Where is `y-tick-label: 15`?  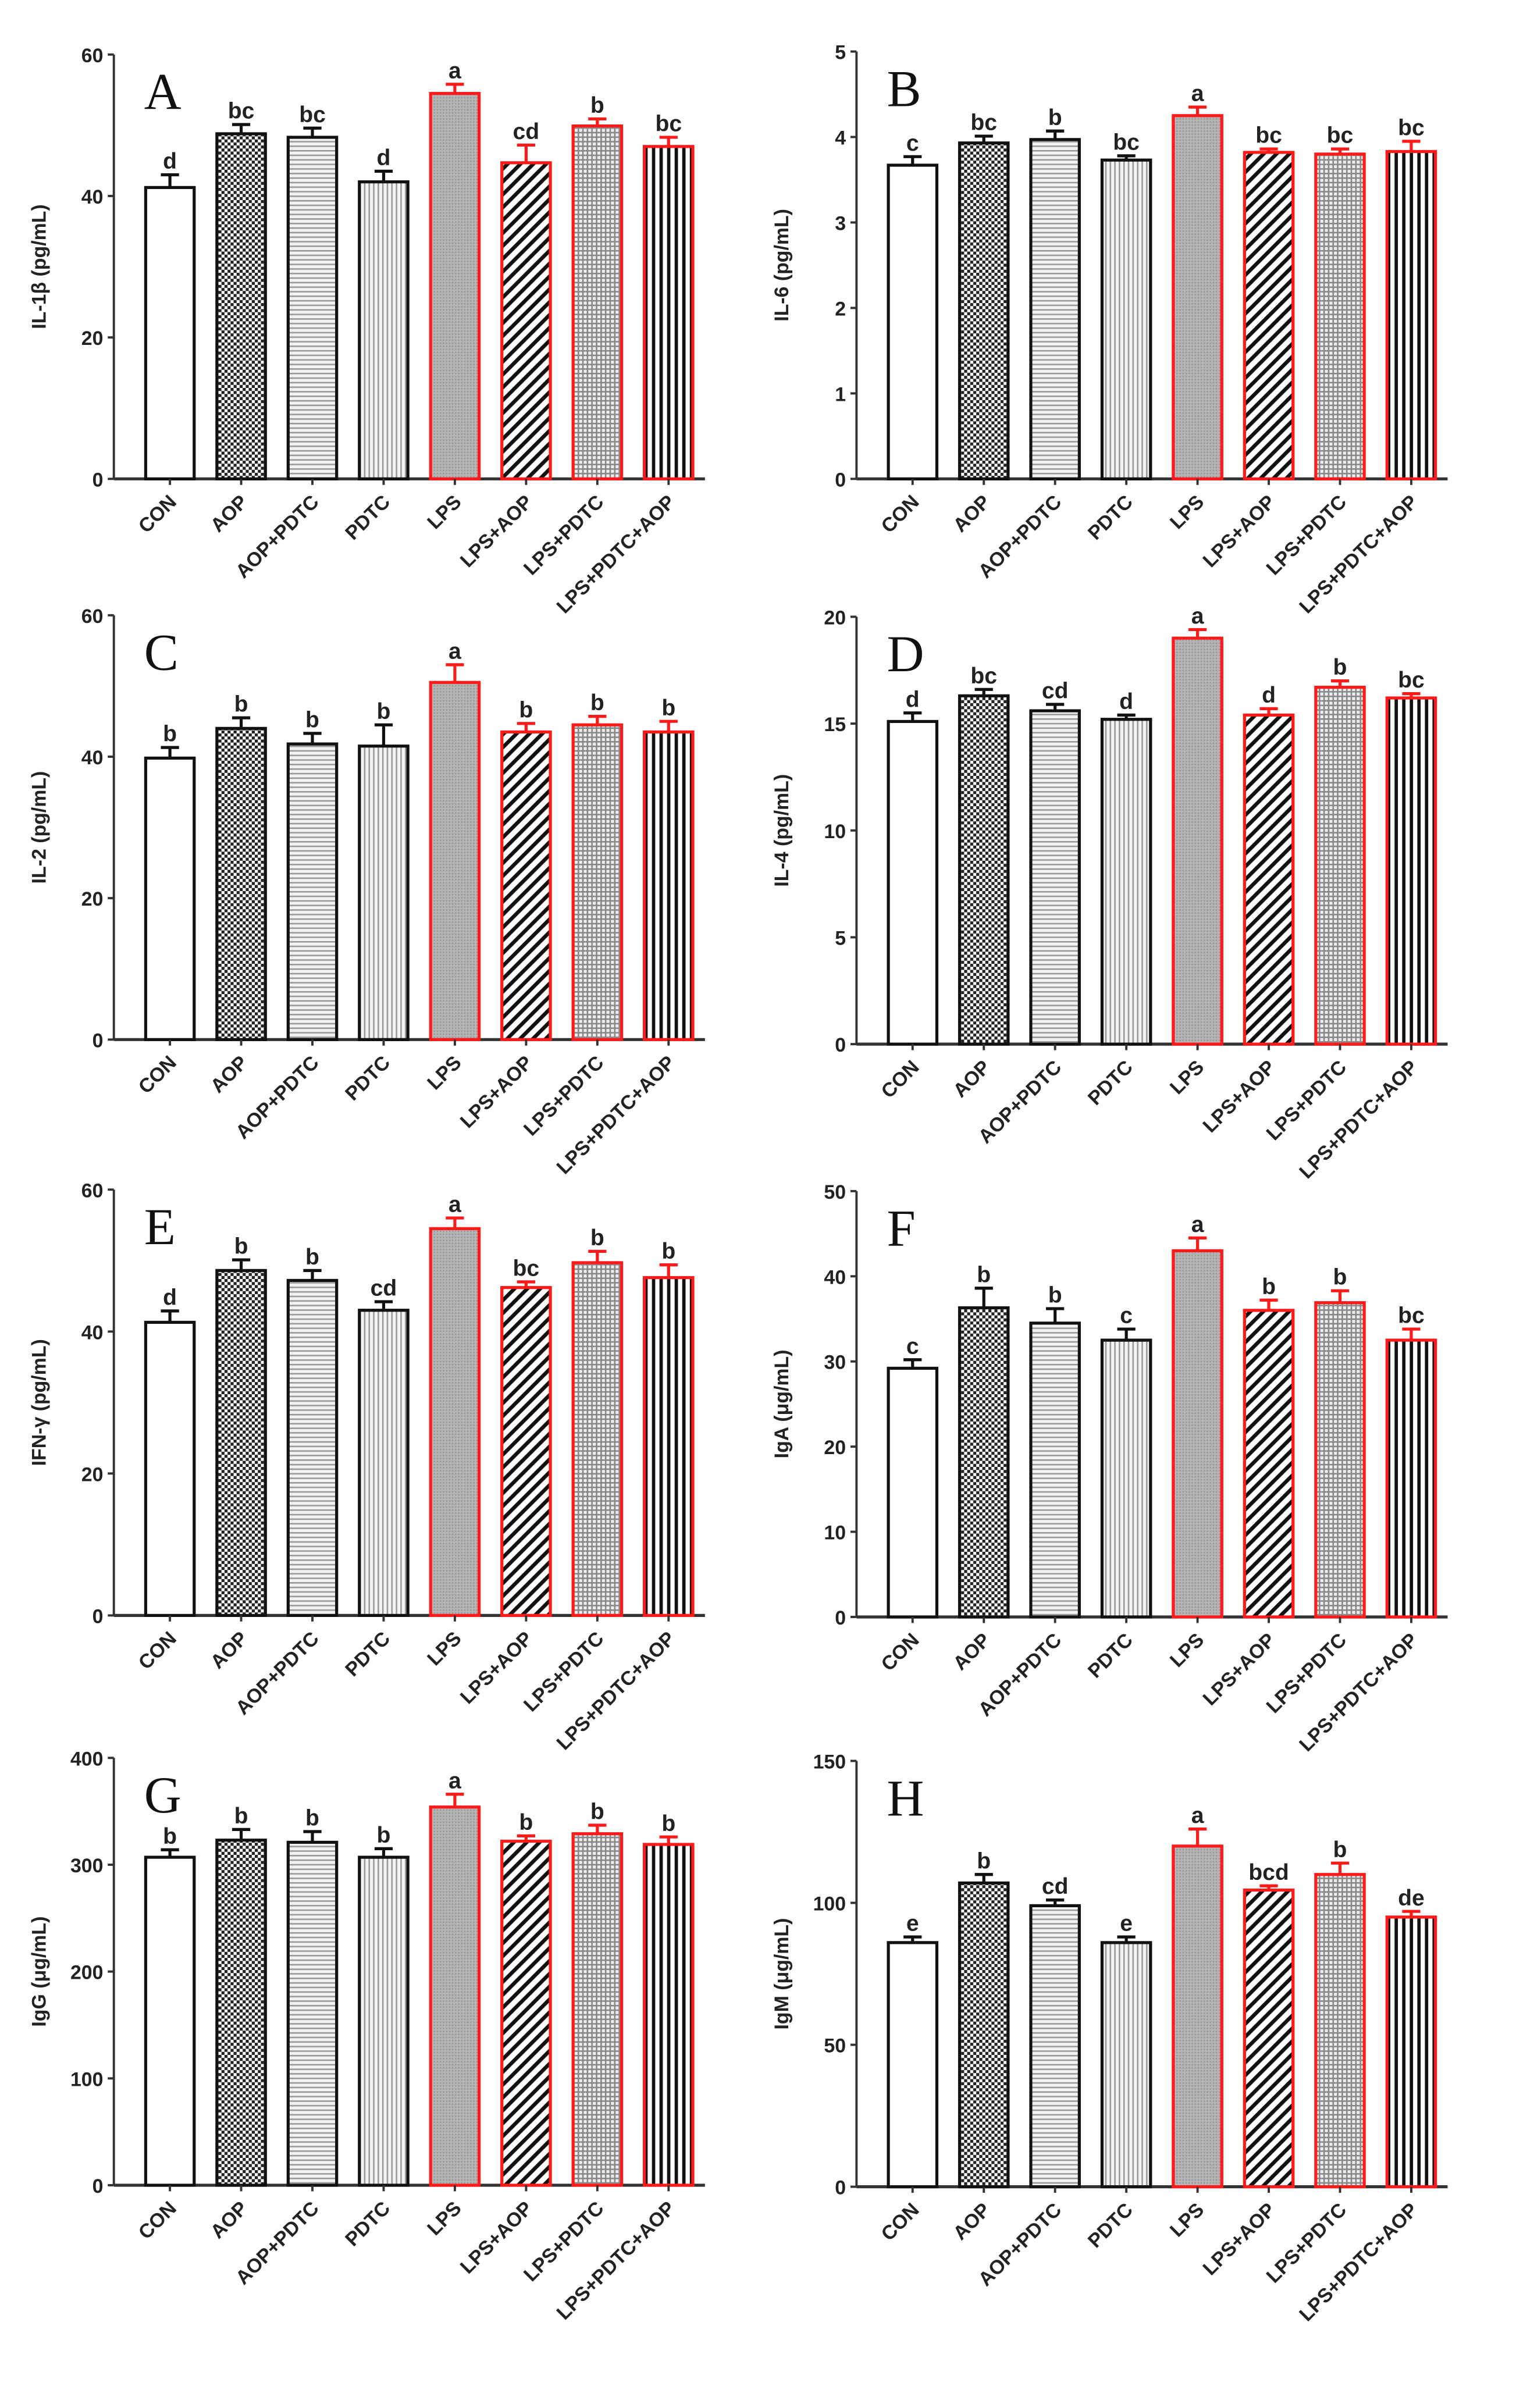
y-tick-label: 15 is located at coordinates (835, 725).